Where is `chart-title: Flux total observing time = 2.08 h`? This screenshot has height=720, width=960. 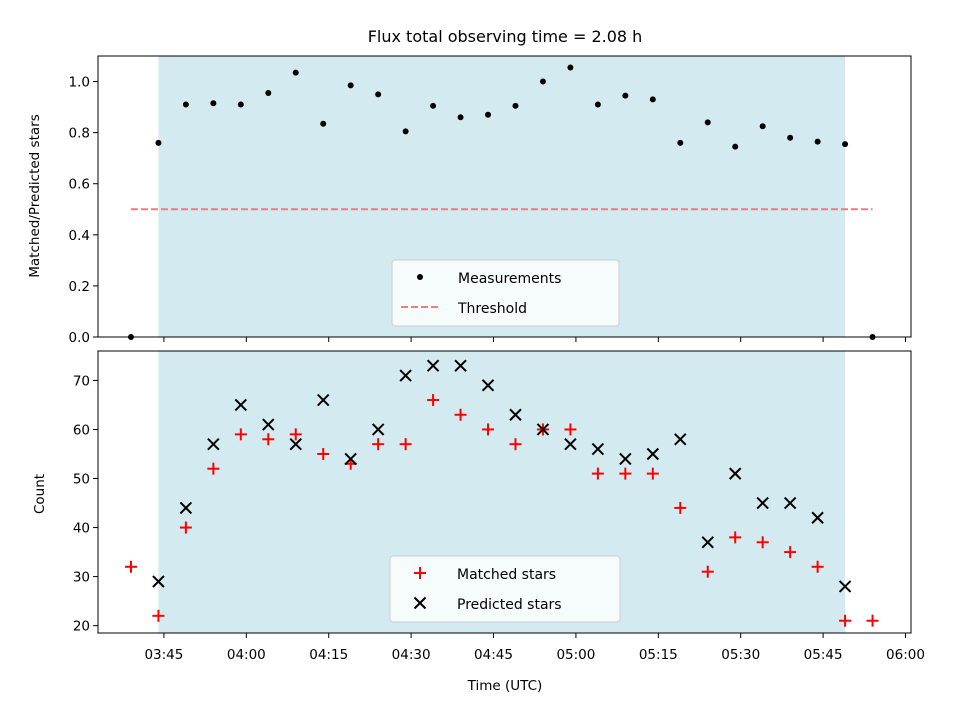
chart-title: Flux total observing time = 2.08 h is located at coordinates (505, 36).